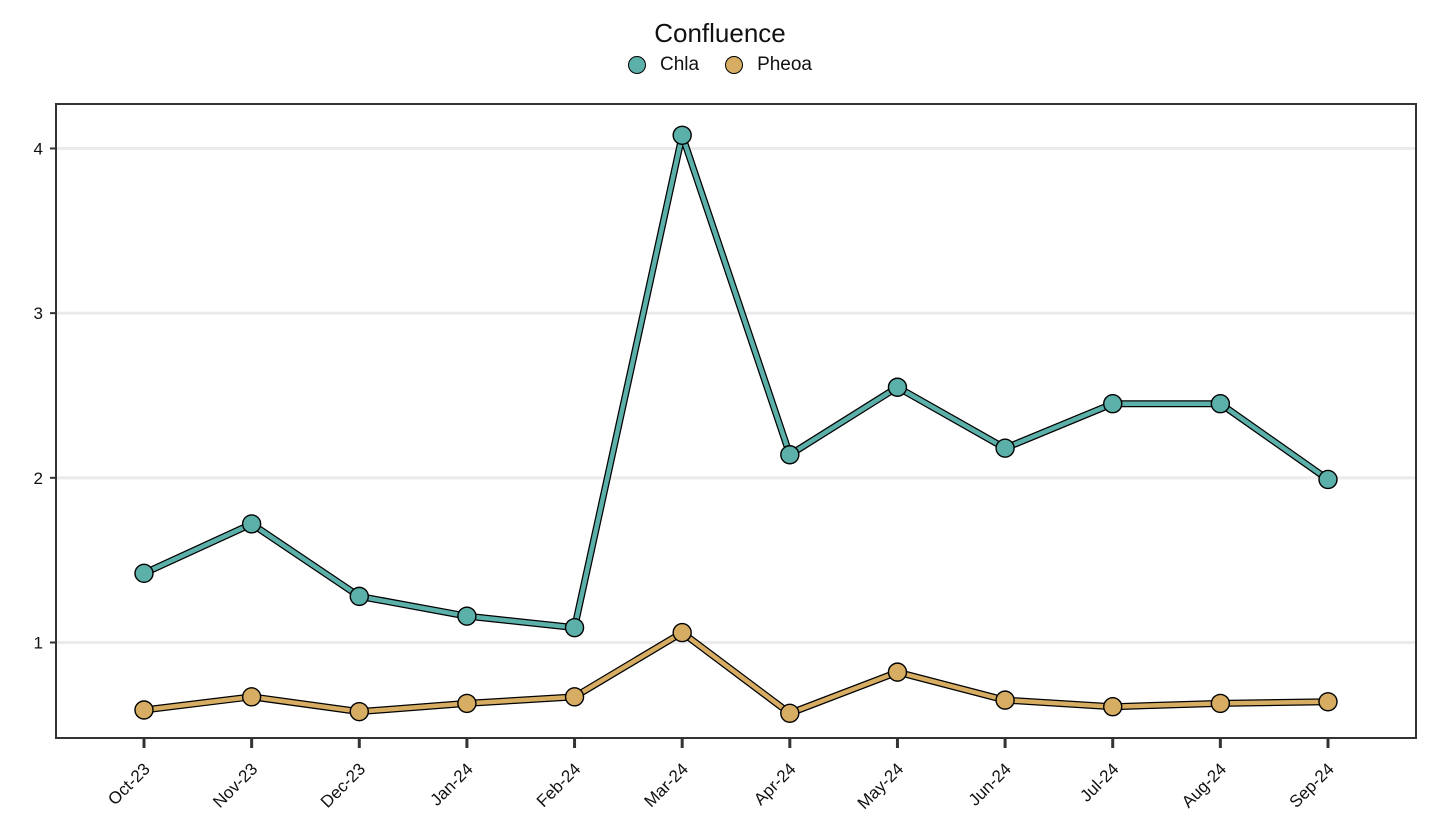 Image resolution: width=1440 pixels, height=840 pixels. Describe the element at coordinates (38, 313) in the screenshot. I see `y-tick-label-3: 3` at that location.